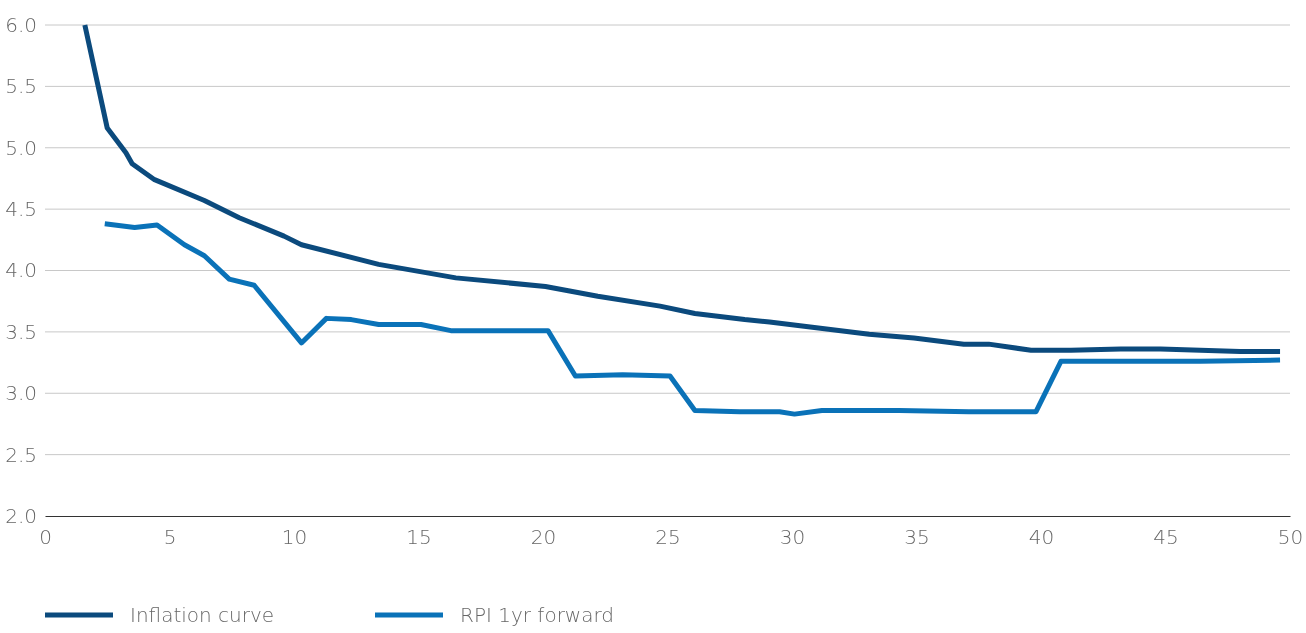 This screenshot has width=1306, height=633. What do you see at coordinates (202, 615) in the screenshot?
I see `legend-label: Inflation curve` at bounding box center [202, 615].